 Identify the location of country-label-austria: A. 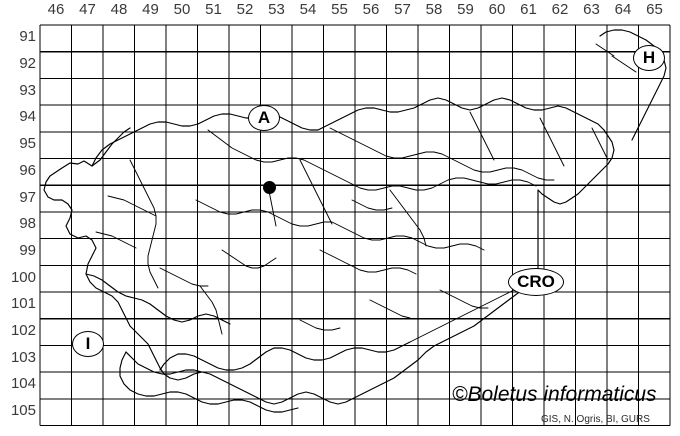
(264, 118).